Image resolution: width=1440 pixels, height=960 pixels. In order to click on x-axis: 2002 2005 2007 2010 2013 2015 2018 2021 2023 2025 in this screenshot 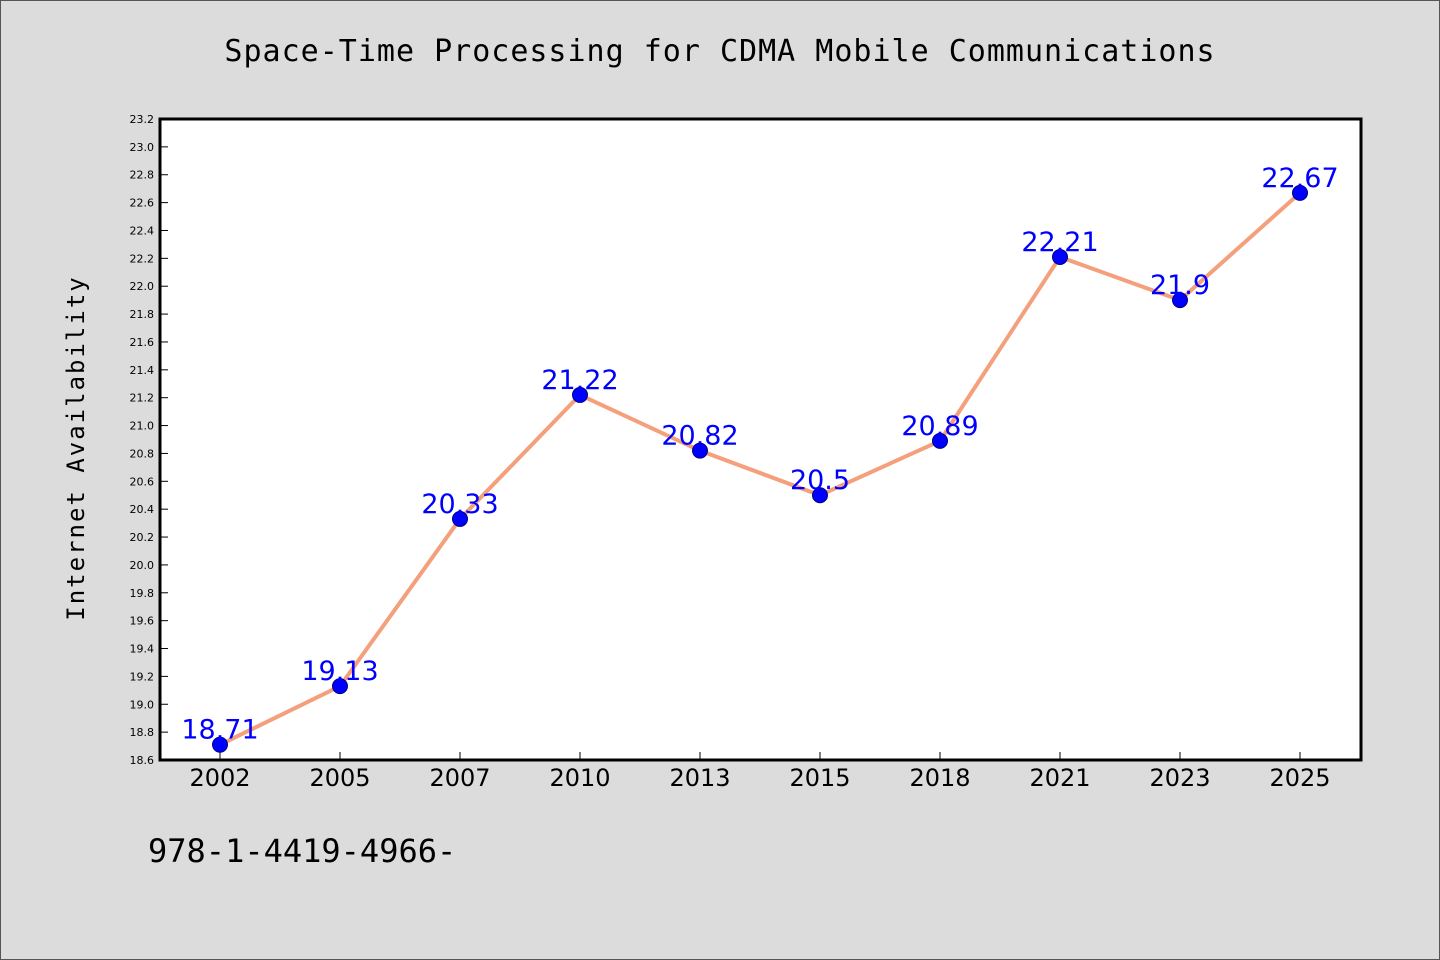, I will do `click(760, 772)`.